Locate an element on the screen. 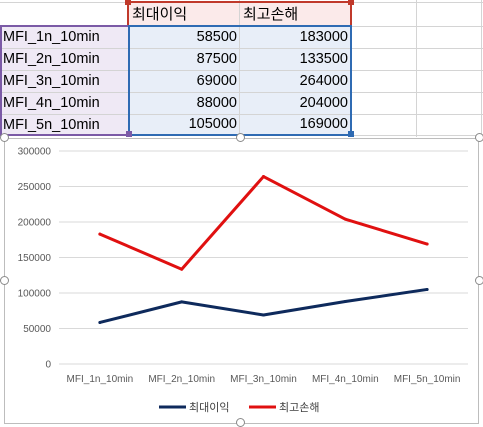 This screenshot has height=427, width=483. profit-cell: 88000 is located at coordinates (216, 103).